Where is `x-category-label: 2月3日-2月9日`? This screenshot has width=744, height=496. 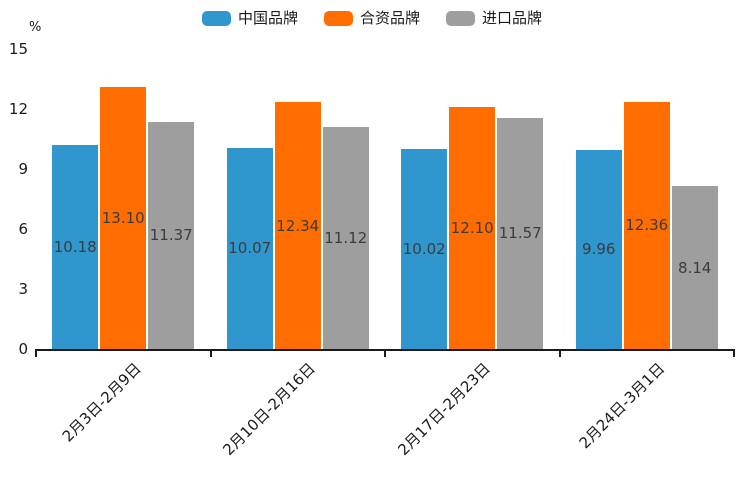 x-category-label: 2月3日-2月9日 is located at coordinates (101, 402).